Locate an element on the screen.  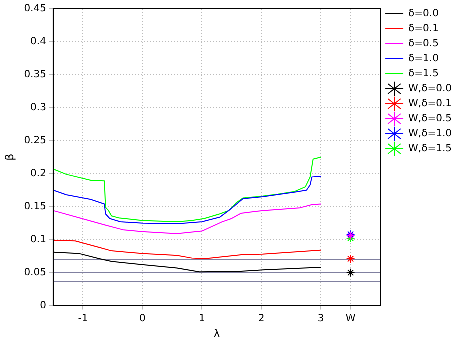
legend-label: W,δ=0.5 is located at coordinates (430, 119).